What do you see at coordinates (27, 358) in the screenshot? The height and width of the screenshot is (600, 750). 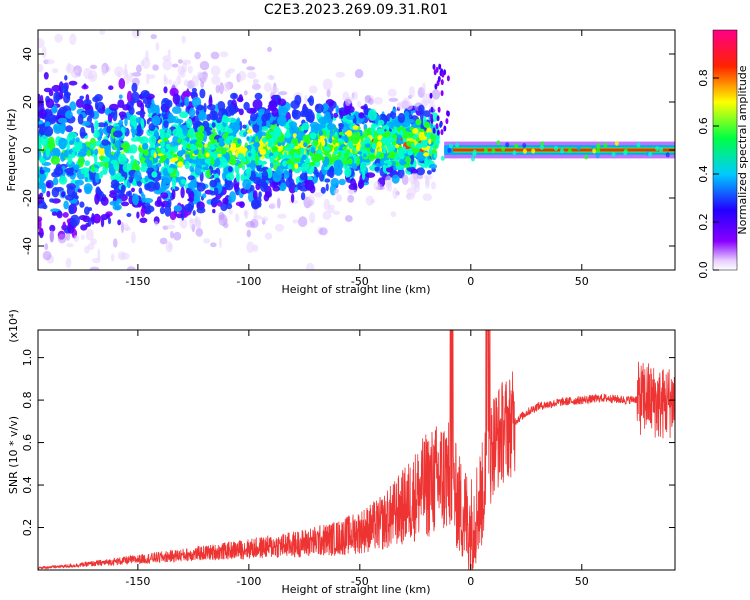 I see `y-tick-label: 1.0` at bounding box center [27, 358].